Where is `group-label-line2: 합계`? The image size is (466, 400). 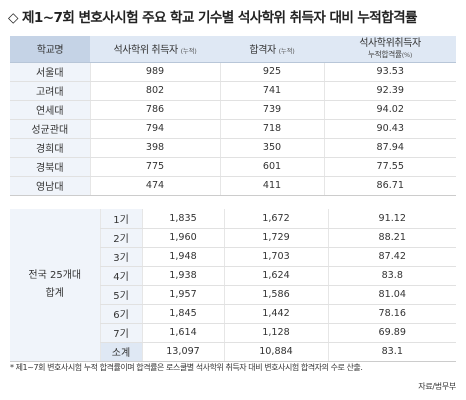 group-label-line2: 합계 is located at coordinates (54, 293).